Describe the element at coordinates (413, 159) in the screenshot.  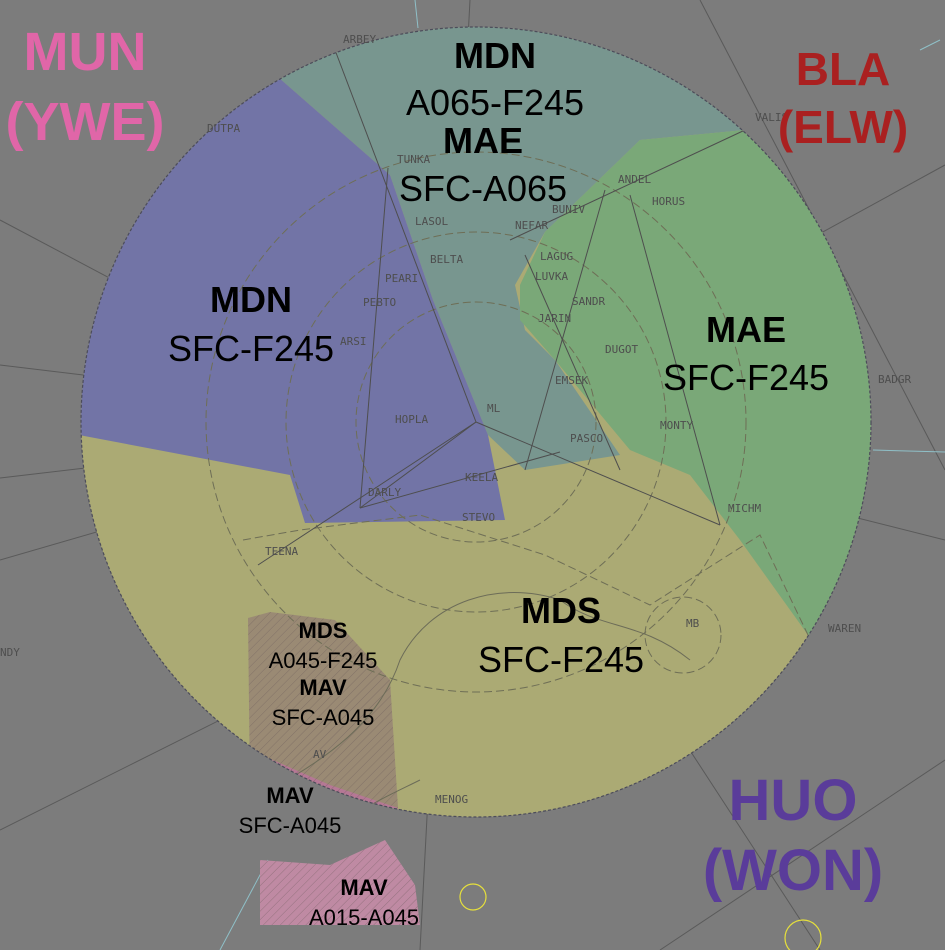
I see `waypoint-tunka: TUNKA` at that location.